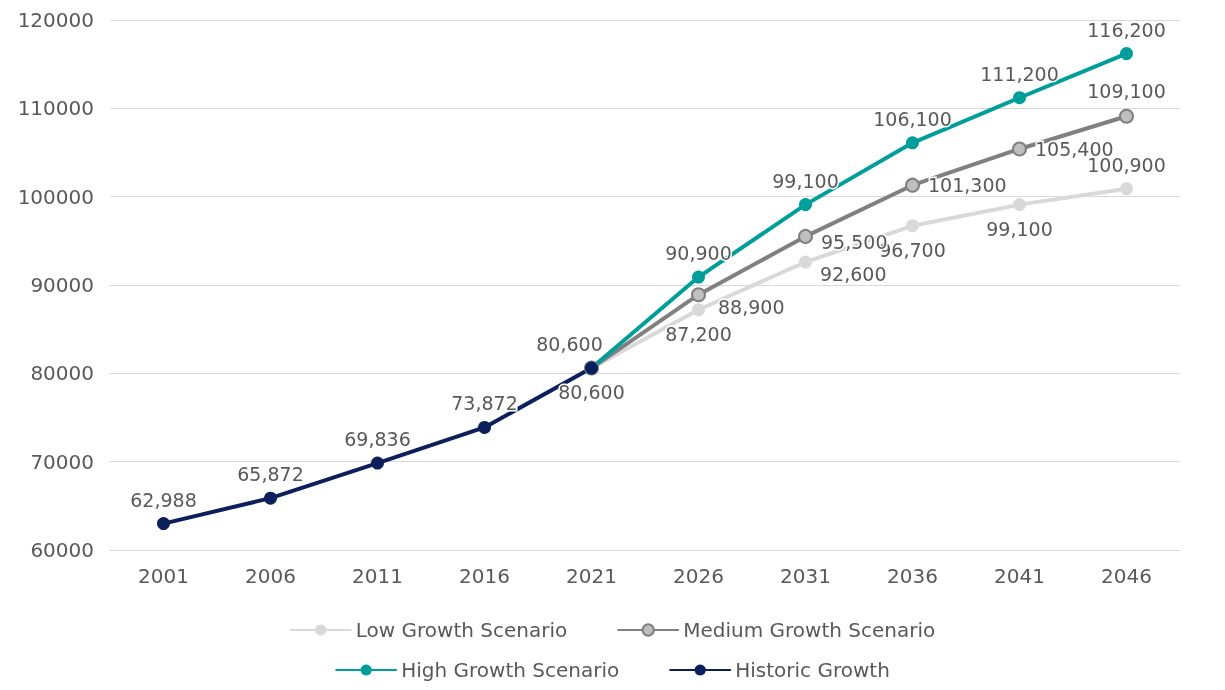  What do you see at coordinates (270, 474) in the screenshot?
I see `data-label: 65,872` at bounding box center [270, 474].